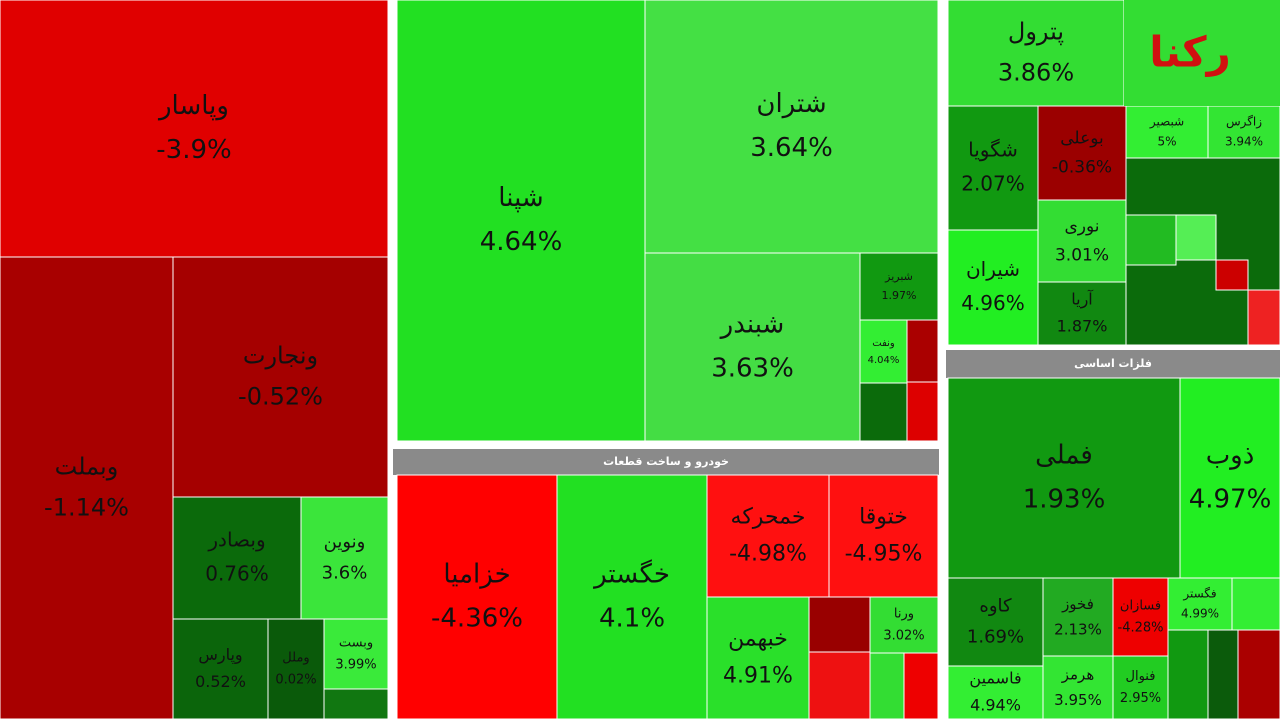  Describe the element at coordinates (356, 642) in the screenshot. I see `tile-name: وبست` at that location.